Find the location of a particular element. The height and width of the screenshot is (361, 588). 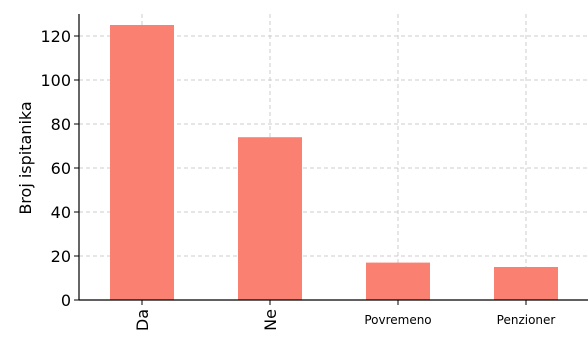

x-tick-label: Ne is located at coordinates (270, 320).